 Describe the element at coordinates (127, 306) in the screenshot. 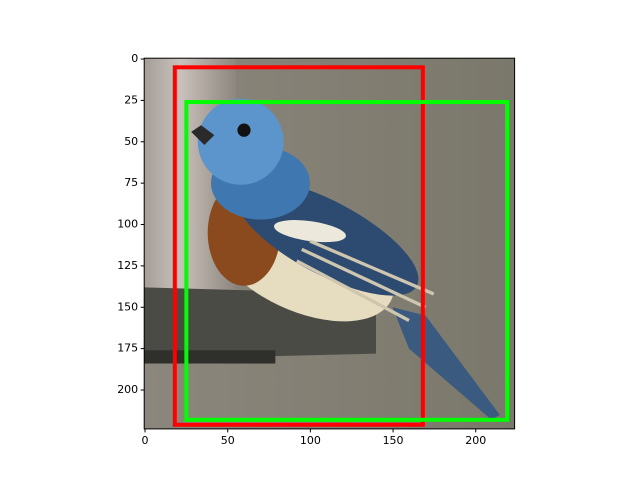

I see `y-tick-label: 150` at that location.